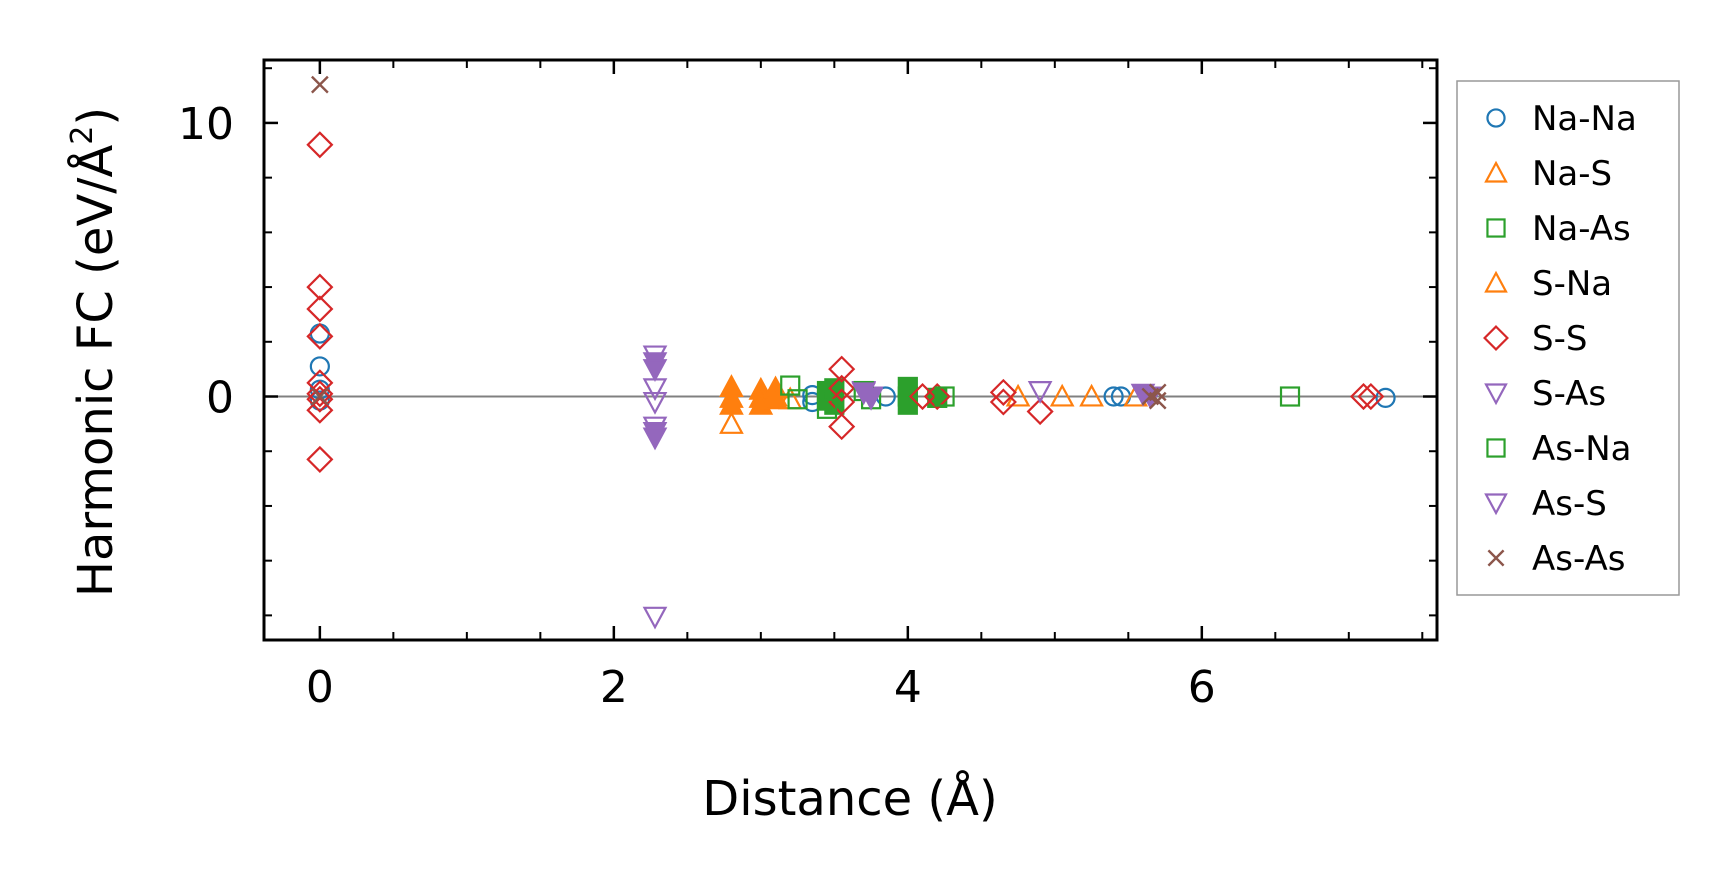  I want to click on x-axis-label: Distance (Å), so click(849, 798).